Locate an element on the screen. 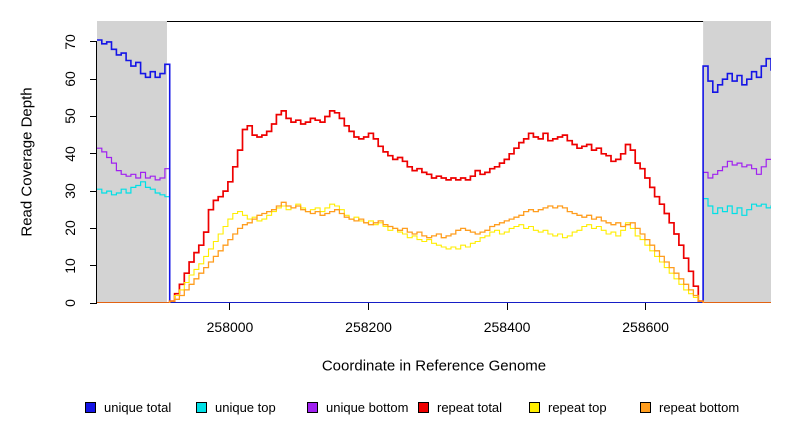  legend-item-repeat-total: repeat total is located at coordinates (473, 407).